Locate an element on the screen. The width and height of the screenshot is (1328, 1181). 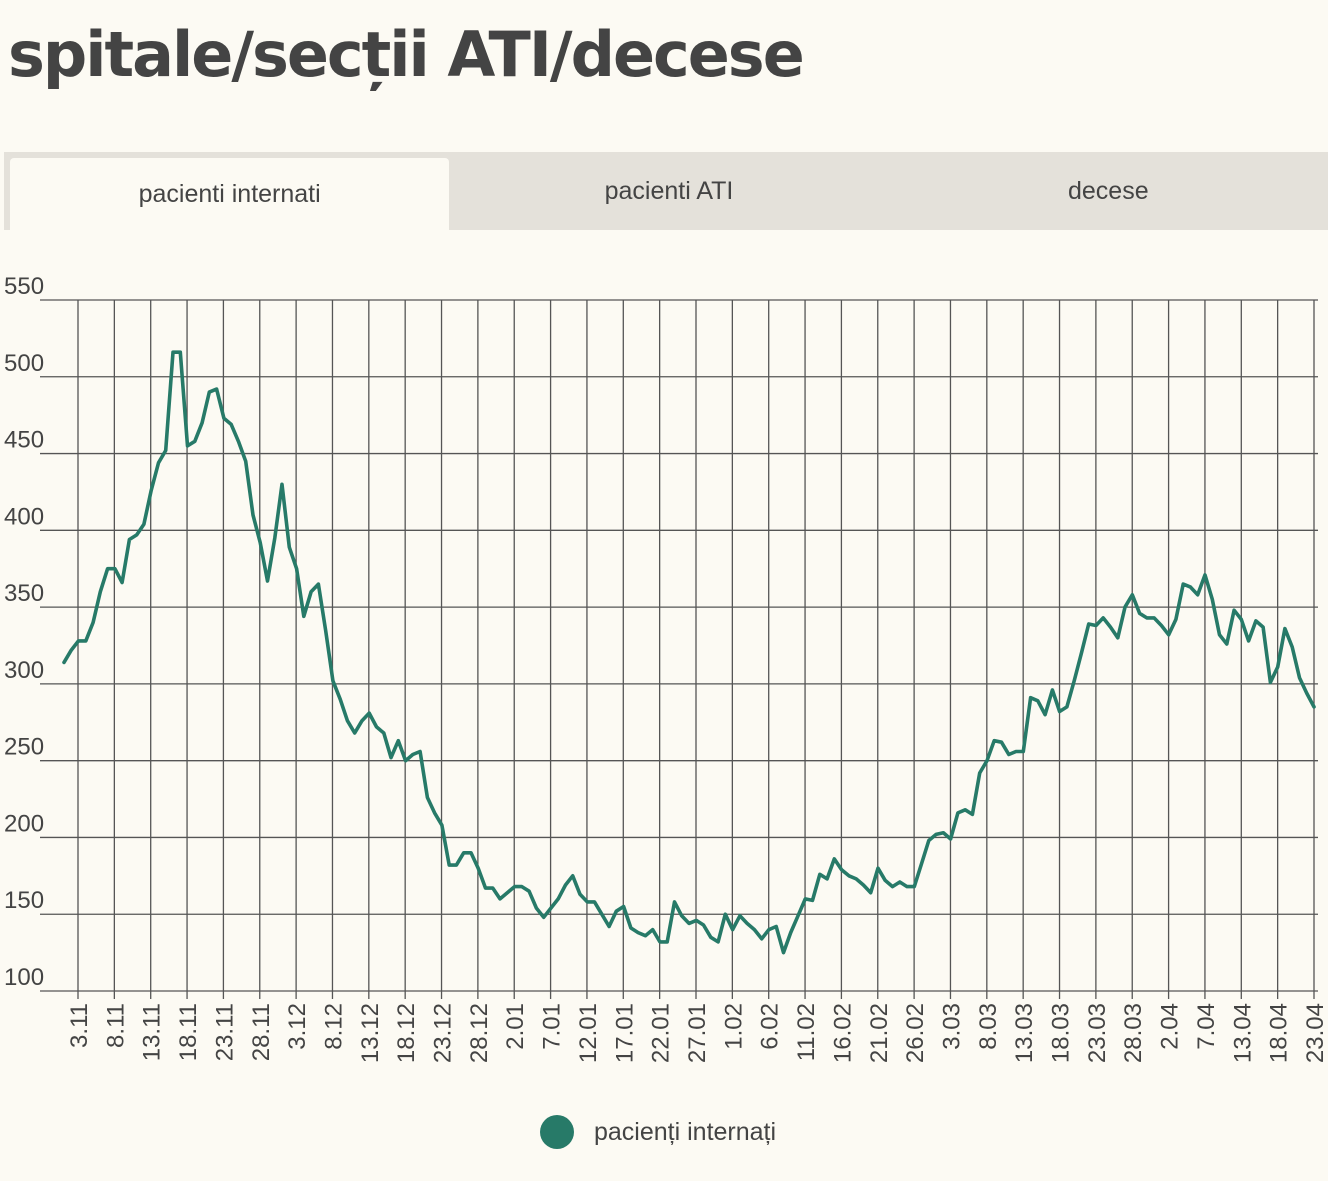
x-tick-label: 28.12 is located at coordinates (479, 1033).